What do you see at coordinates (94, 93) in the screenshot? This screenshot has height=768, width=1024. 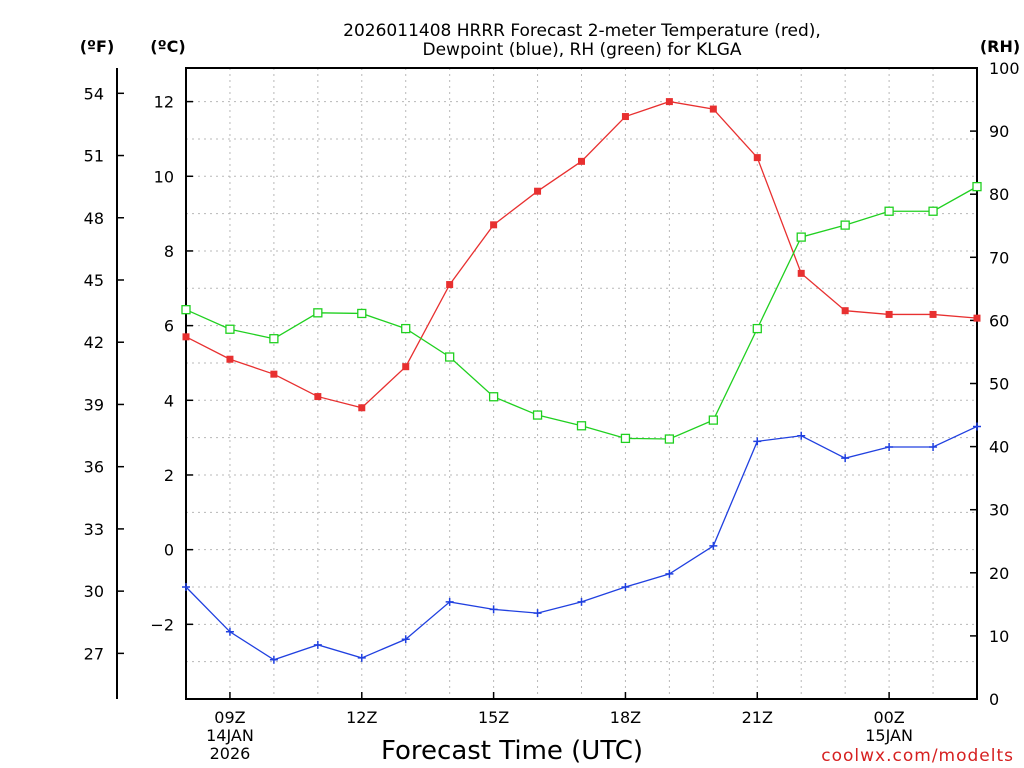 I see `fahrenheit-tick-label: 54` at bounding box center [94, 93].